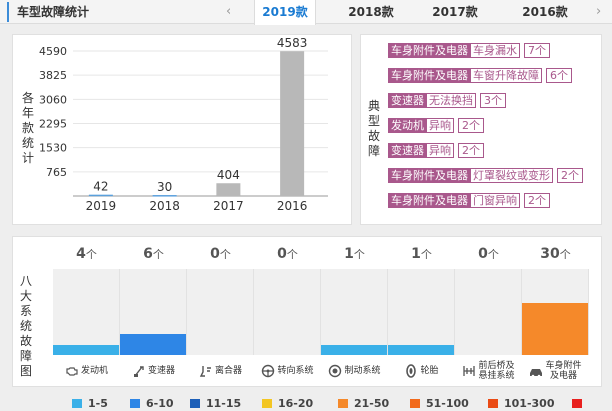 The width and height of the screenshot is (612, 411). I want to click on label-char: 大, so click(25, 296).